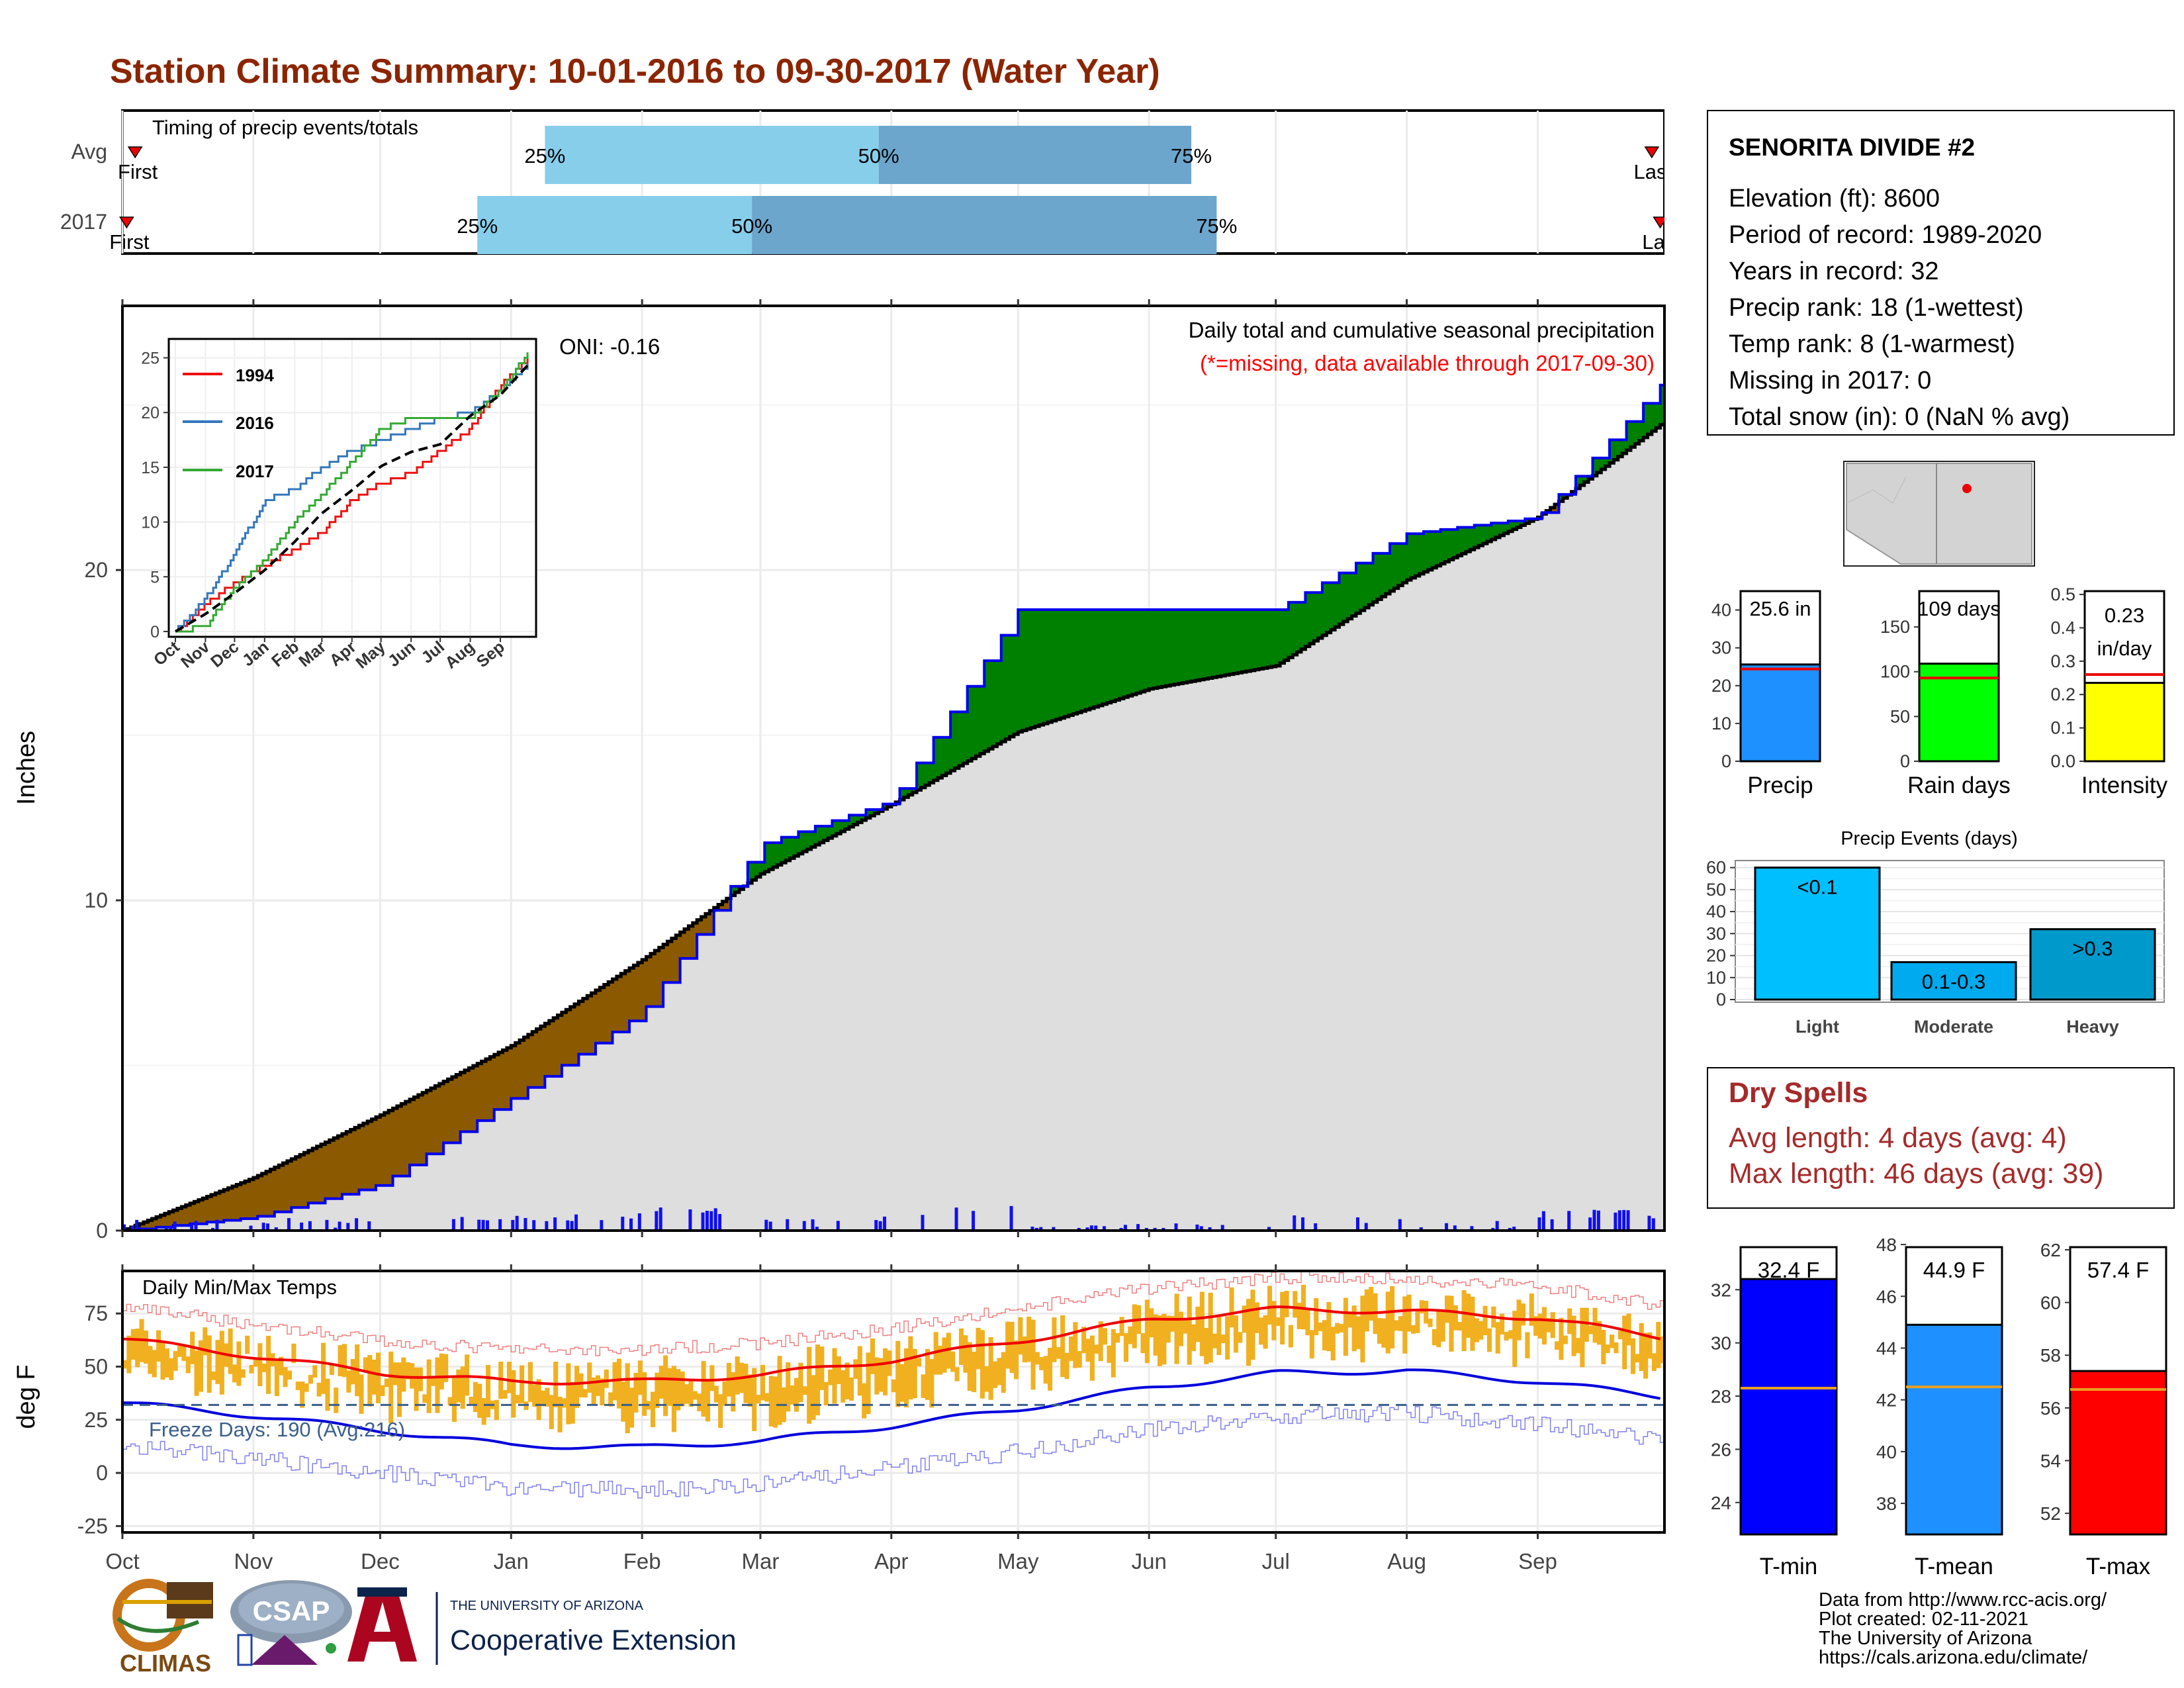  Describe the element at coordinates (83, 222) in the screenshot. I see `timing-row-label-2017: 2017` at that location.